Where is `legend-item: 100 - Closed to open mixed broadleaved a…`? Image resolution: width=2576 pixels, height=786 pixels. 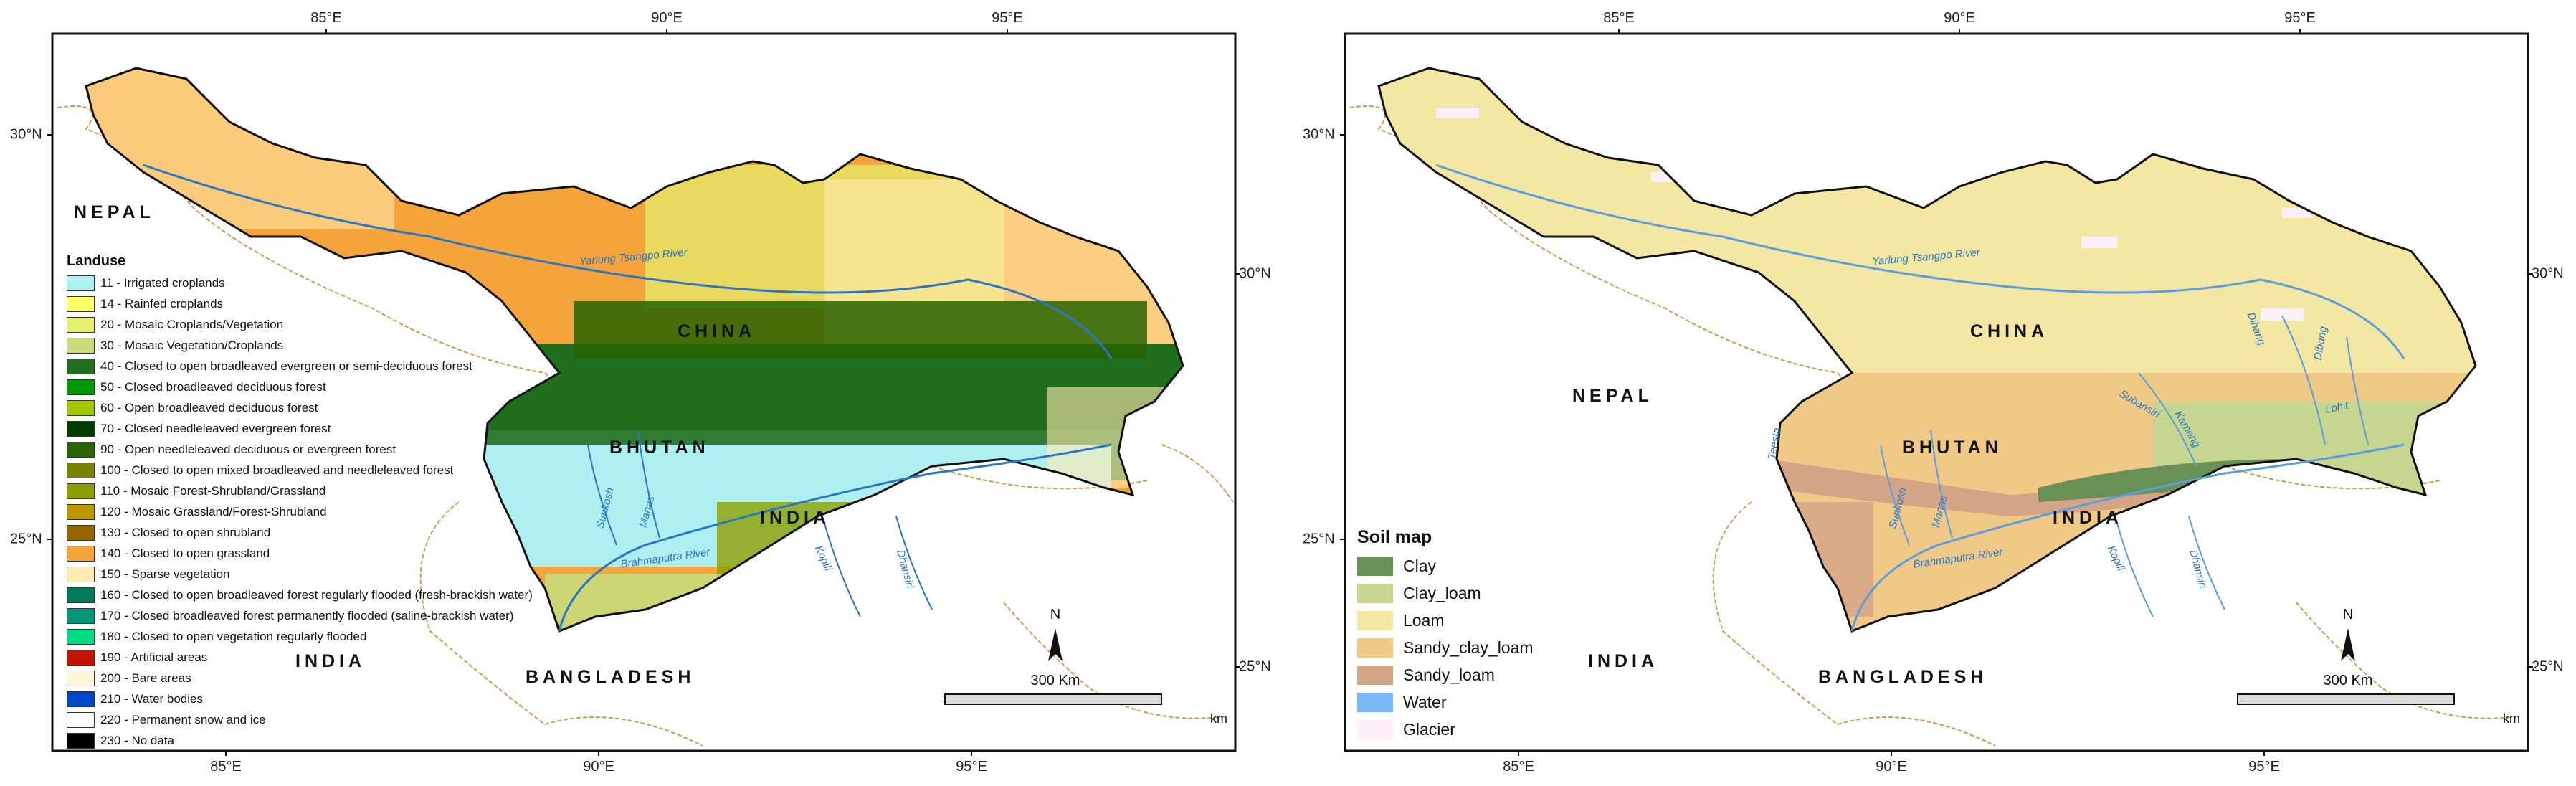
legend-item: 100 - Closed to open mixed broadleaved a… is located at coordinates (300, 470).